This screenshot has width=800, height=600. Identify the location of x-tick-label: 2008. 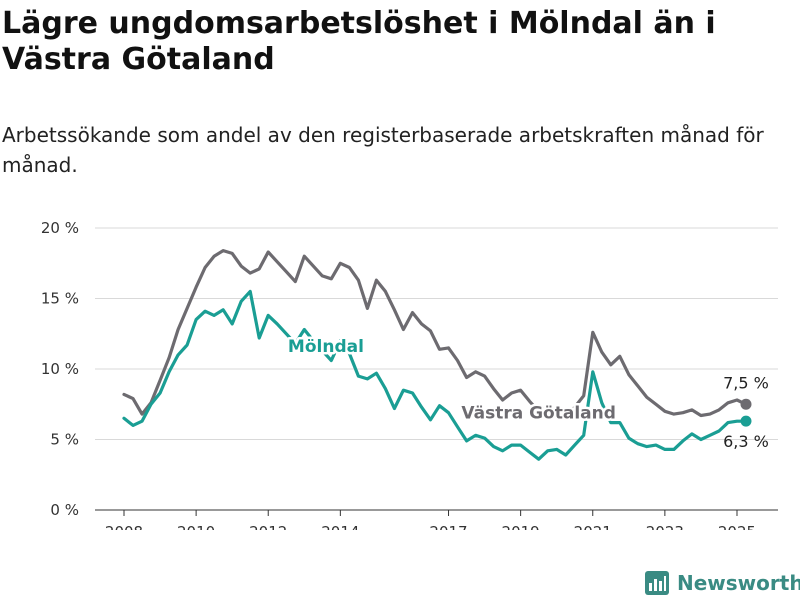
(124, 526).